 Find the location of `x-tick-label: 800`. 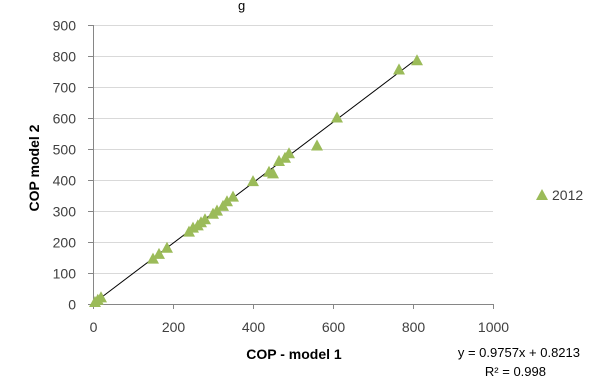

x-tick-label: 800 is located at coordinates (414, 327).